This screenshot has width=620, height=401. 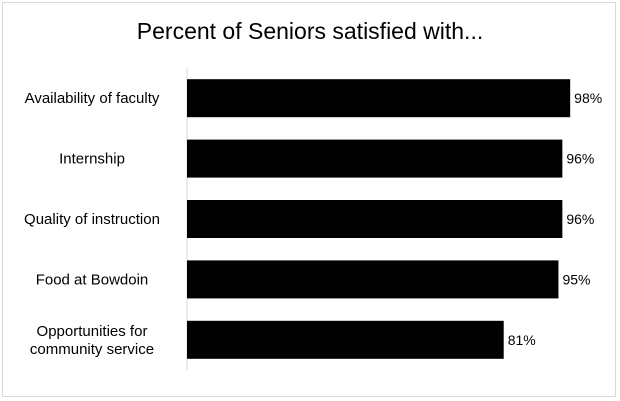 I want to click on category-label: Food at Bowdoin, so click(x=92, y=279).